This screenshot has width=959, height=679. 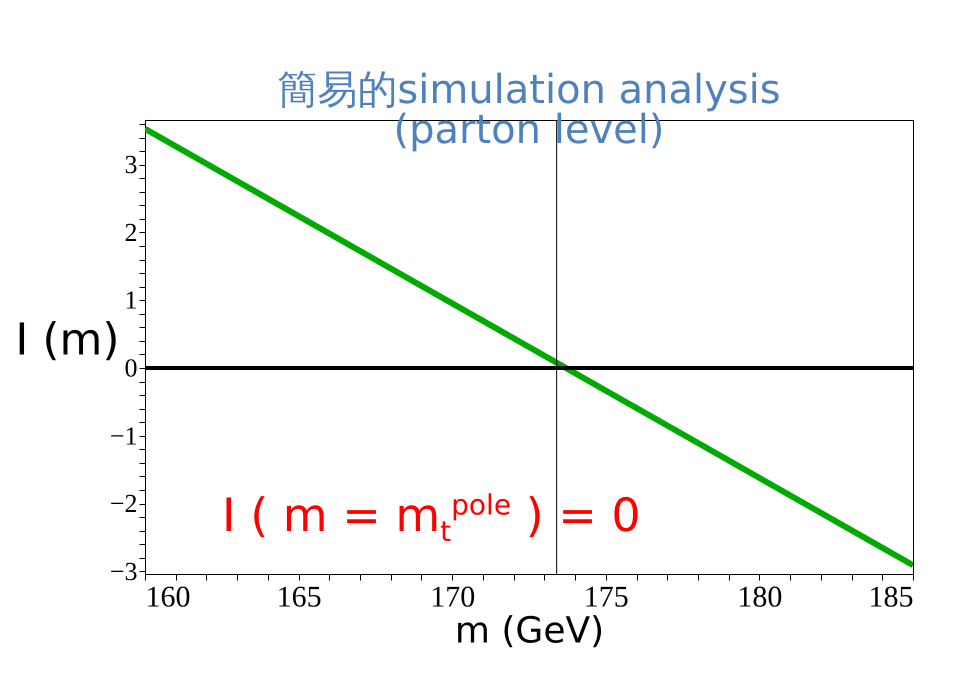 What do you see at coordinates (299, 597) in the screenshot?
I see `x-tick-label: 165` at bounding box center [299, 597].